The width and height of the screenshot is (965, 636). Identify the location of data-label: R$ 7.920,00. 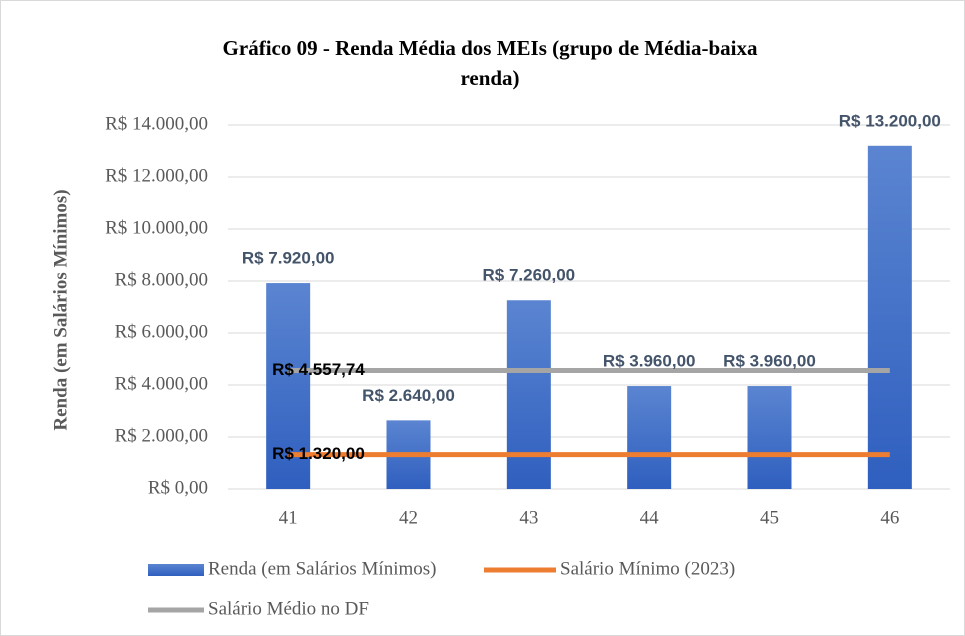
(288, 258).